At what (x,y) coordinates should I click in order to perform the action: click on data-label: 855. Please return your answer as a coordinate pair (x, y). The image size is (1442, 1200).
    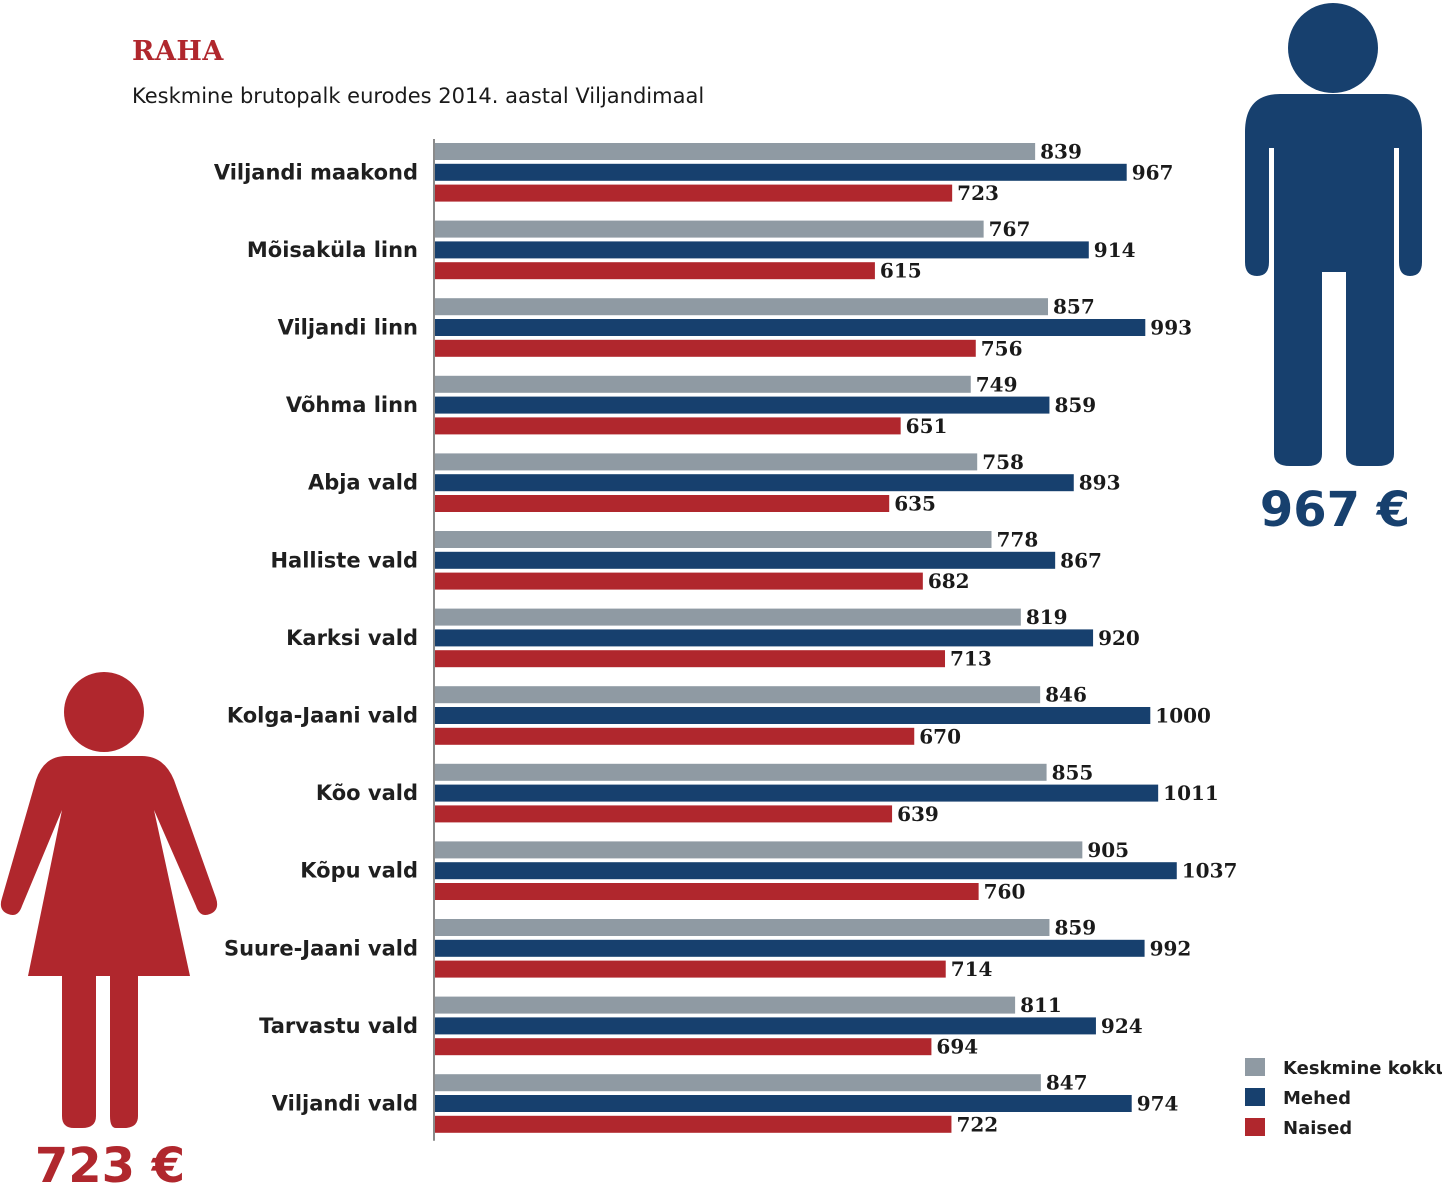
    Looking at the image, I should click on (1073, 772).